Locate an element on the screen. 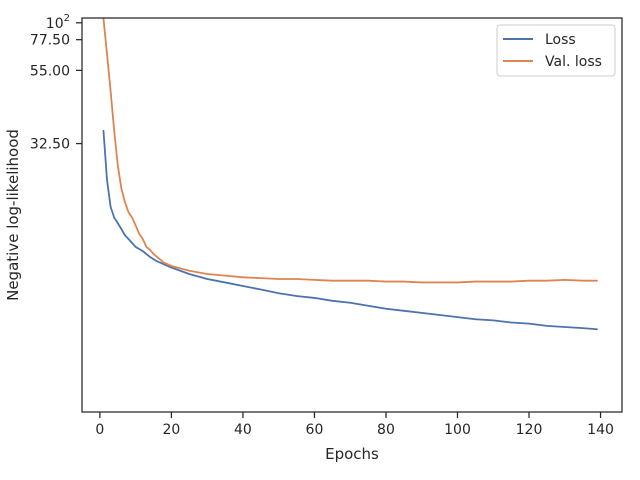 The width and height of the screenshot is (640, 480). x-tick-label: 140 is located at coordinates (600, 430).